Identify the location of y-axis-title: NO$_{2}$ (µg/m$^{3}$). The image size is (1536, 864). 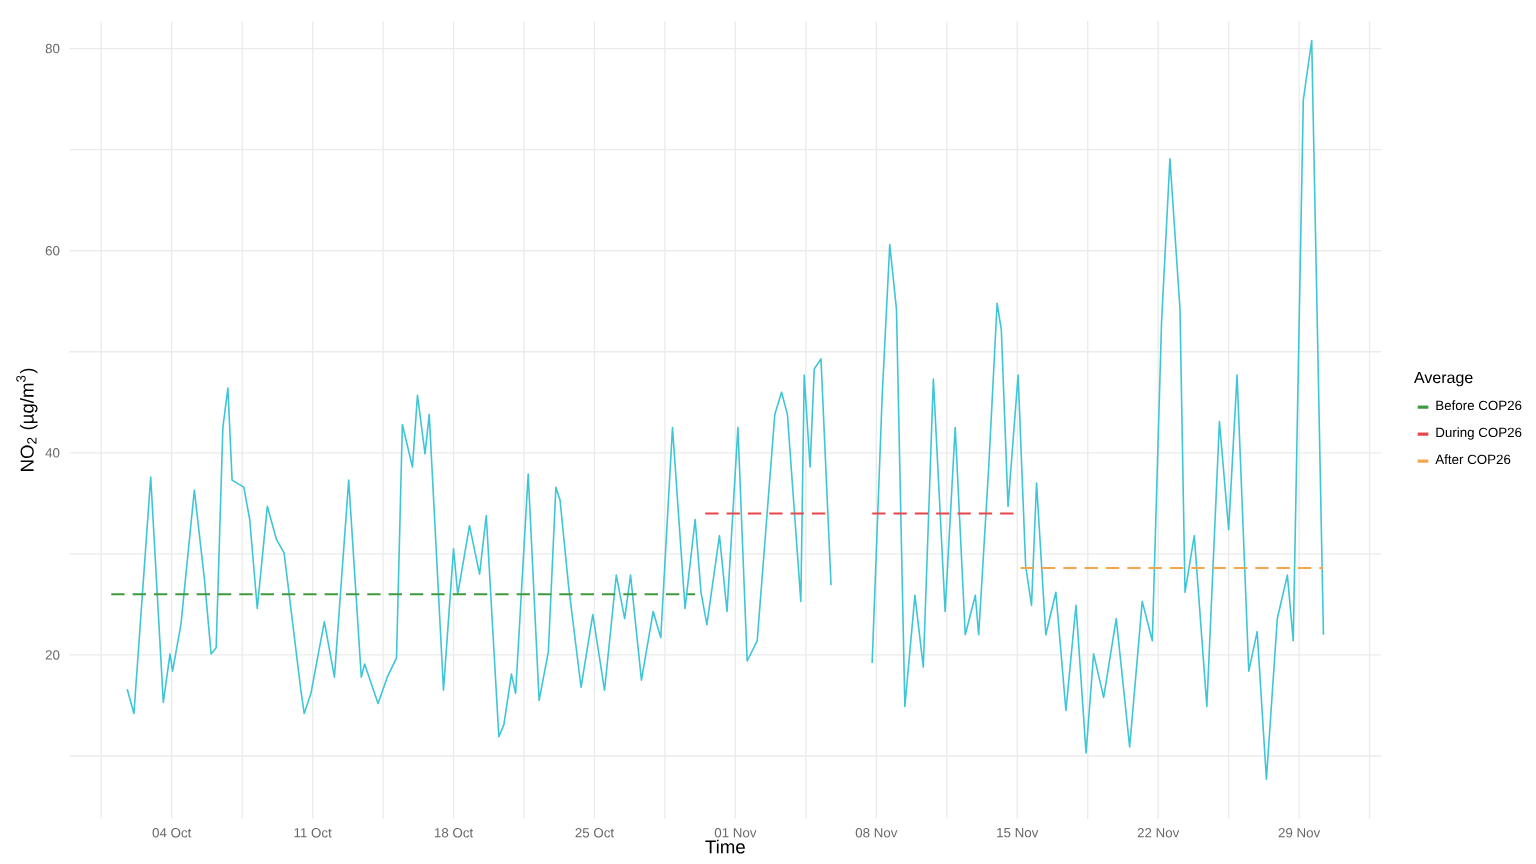
(27, 419).